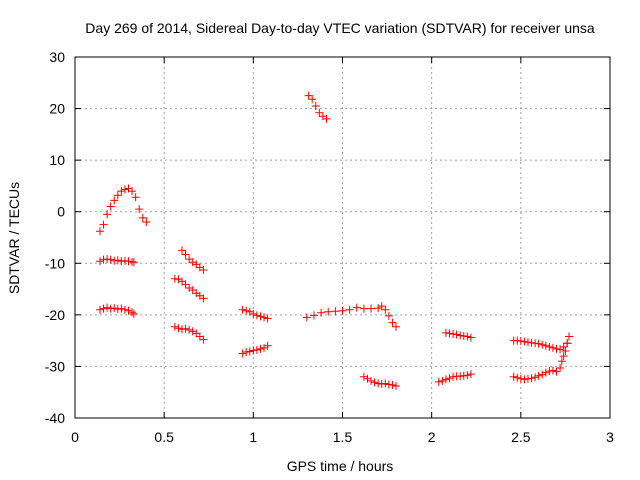  I want to click on y-tick-label: 20, so click(57, 109).